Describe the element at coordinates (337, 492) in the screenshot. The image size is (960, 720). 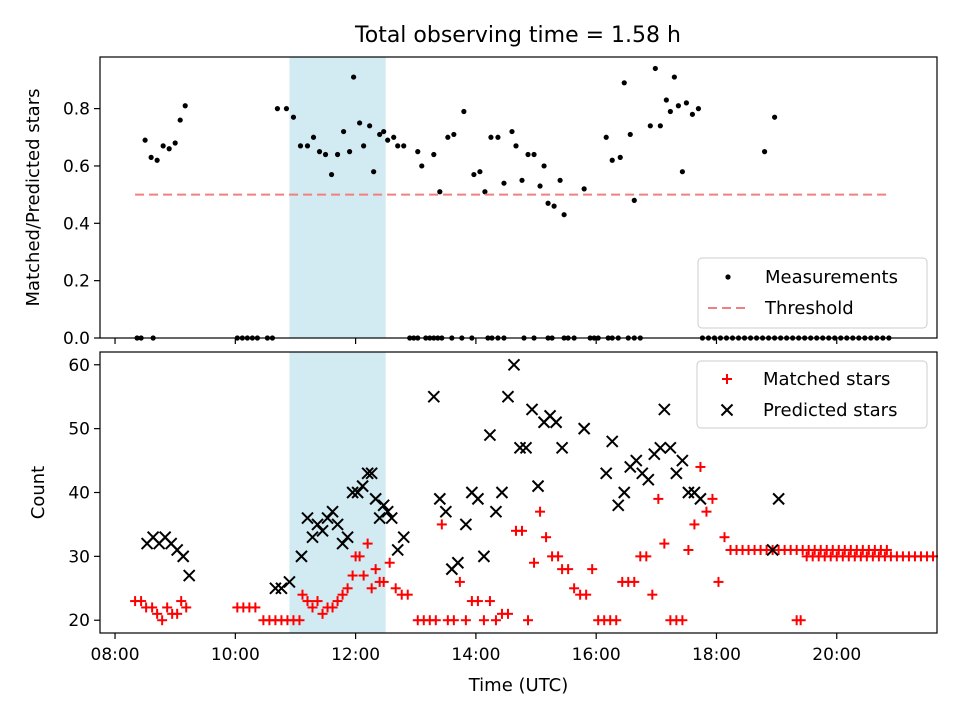
I see `bottom-highlight-span` at that location.